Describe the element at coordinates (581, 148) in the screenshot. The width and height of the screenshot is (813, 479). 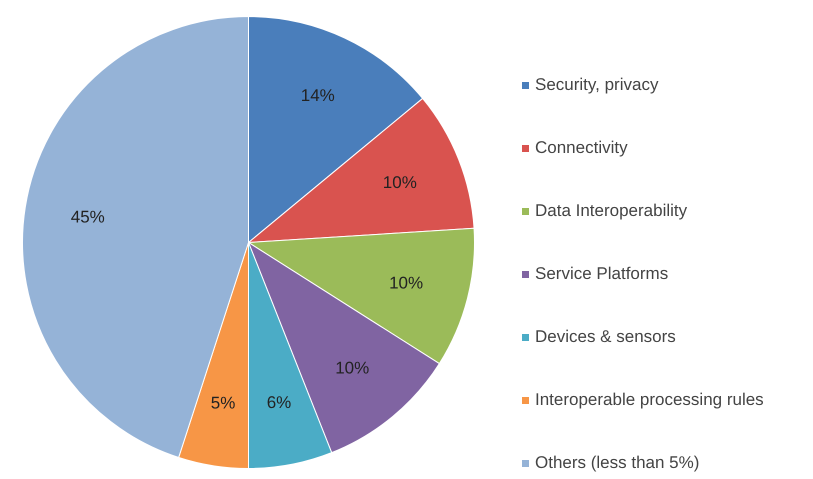
I see `legend-label: Connectivity` at that location.